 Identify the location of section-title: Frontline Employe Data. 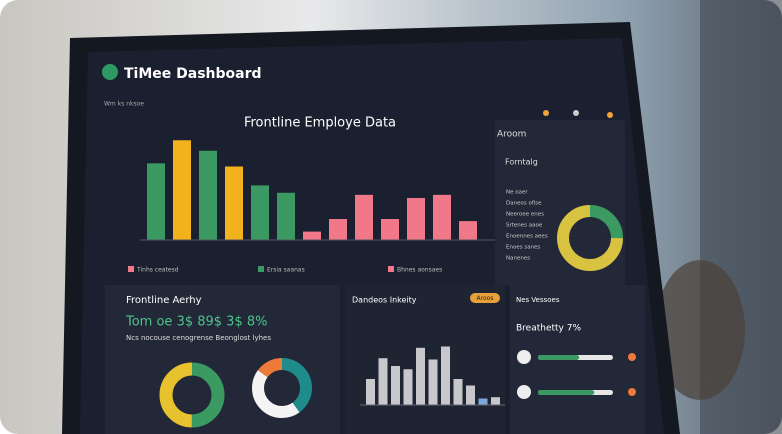
(320, 123).